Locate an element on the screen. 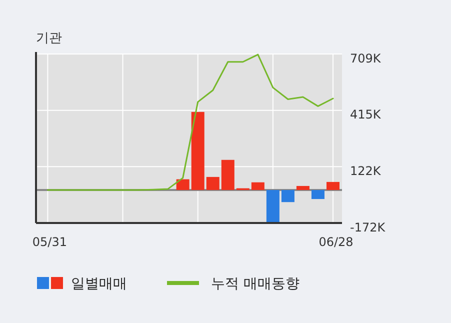  legend-label: 일별매매 is located at coordinates (99, 284).